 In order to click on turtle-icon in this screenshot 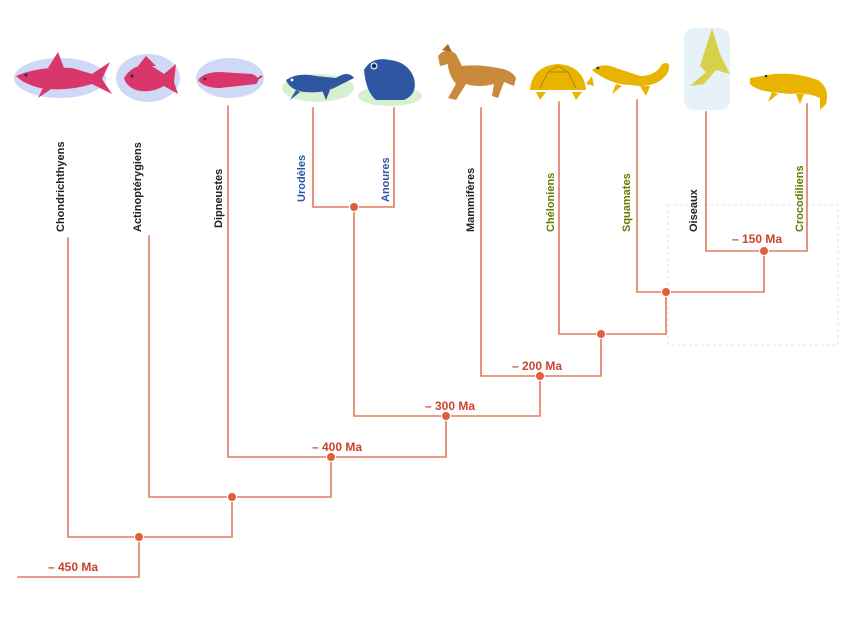, I will do `click(562, 82)`.